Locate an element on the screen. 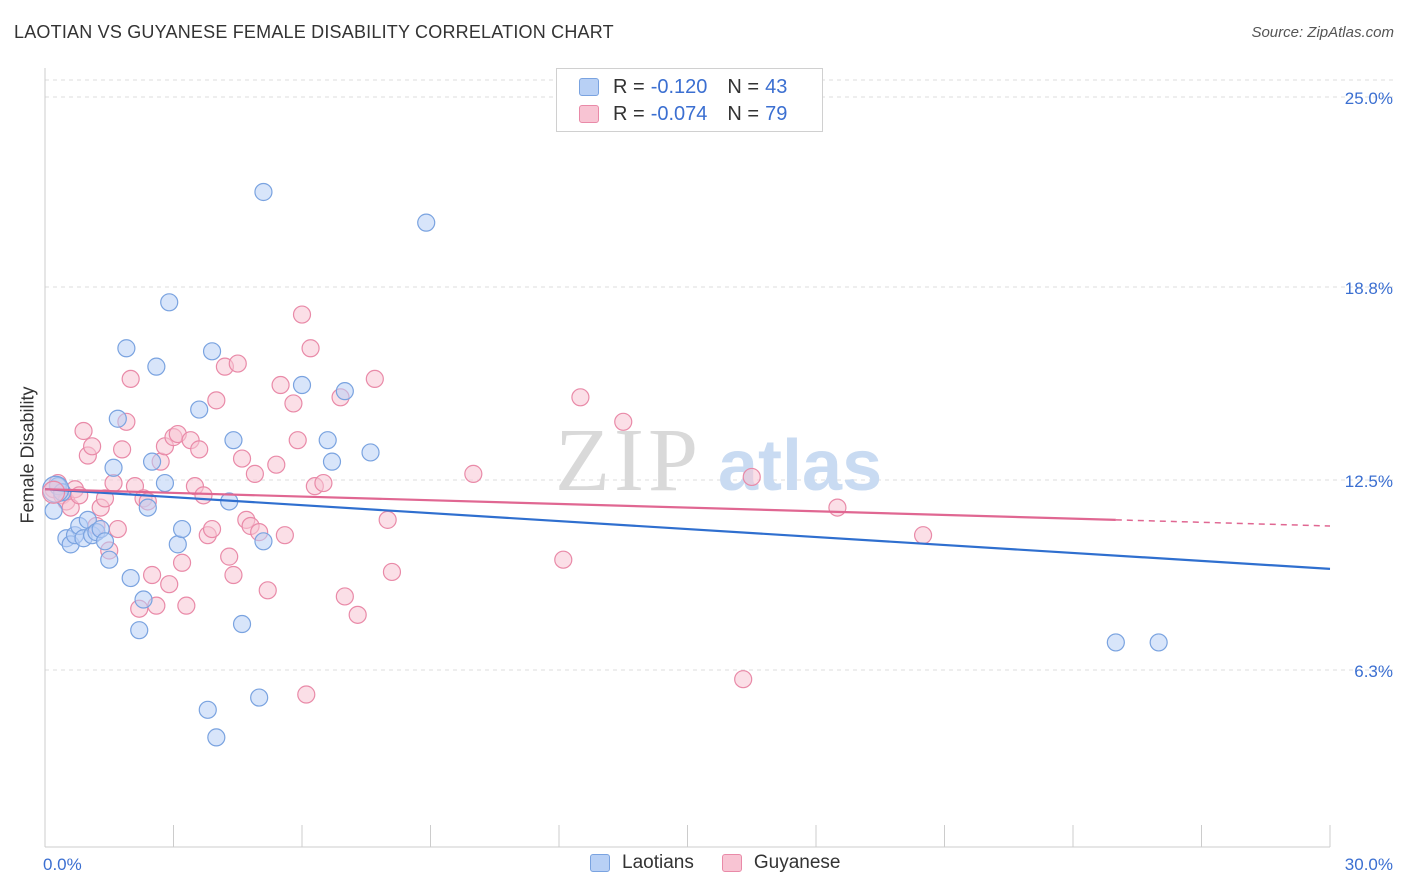 This screenshot has width=1406, height=892. y-tick-label: 18.8% is located at coordinates (1369, 288).